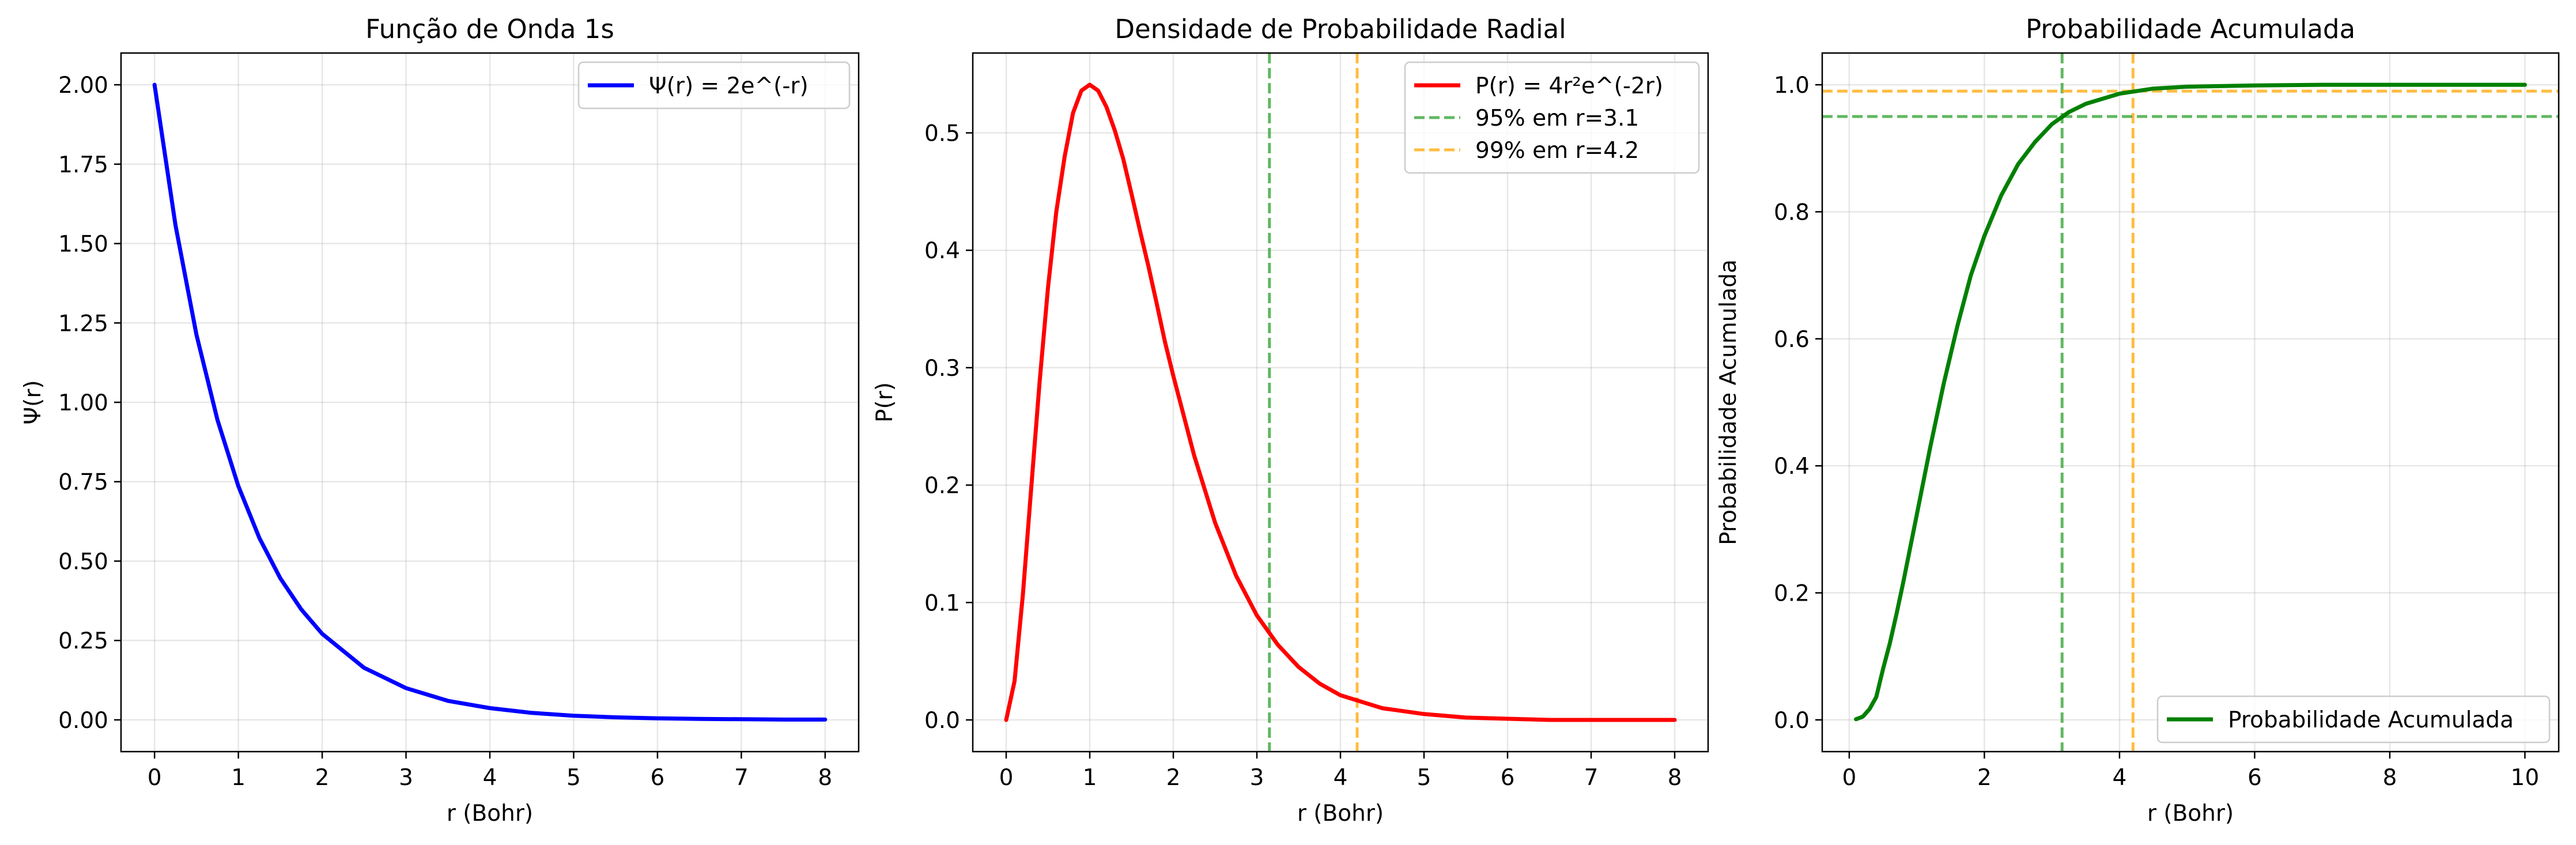  I want to click on y-tick-label: 1.75, so click(83, 165).